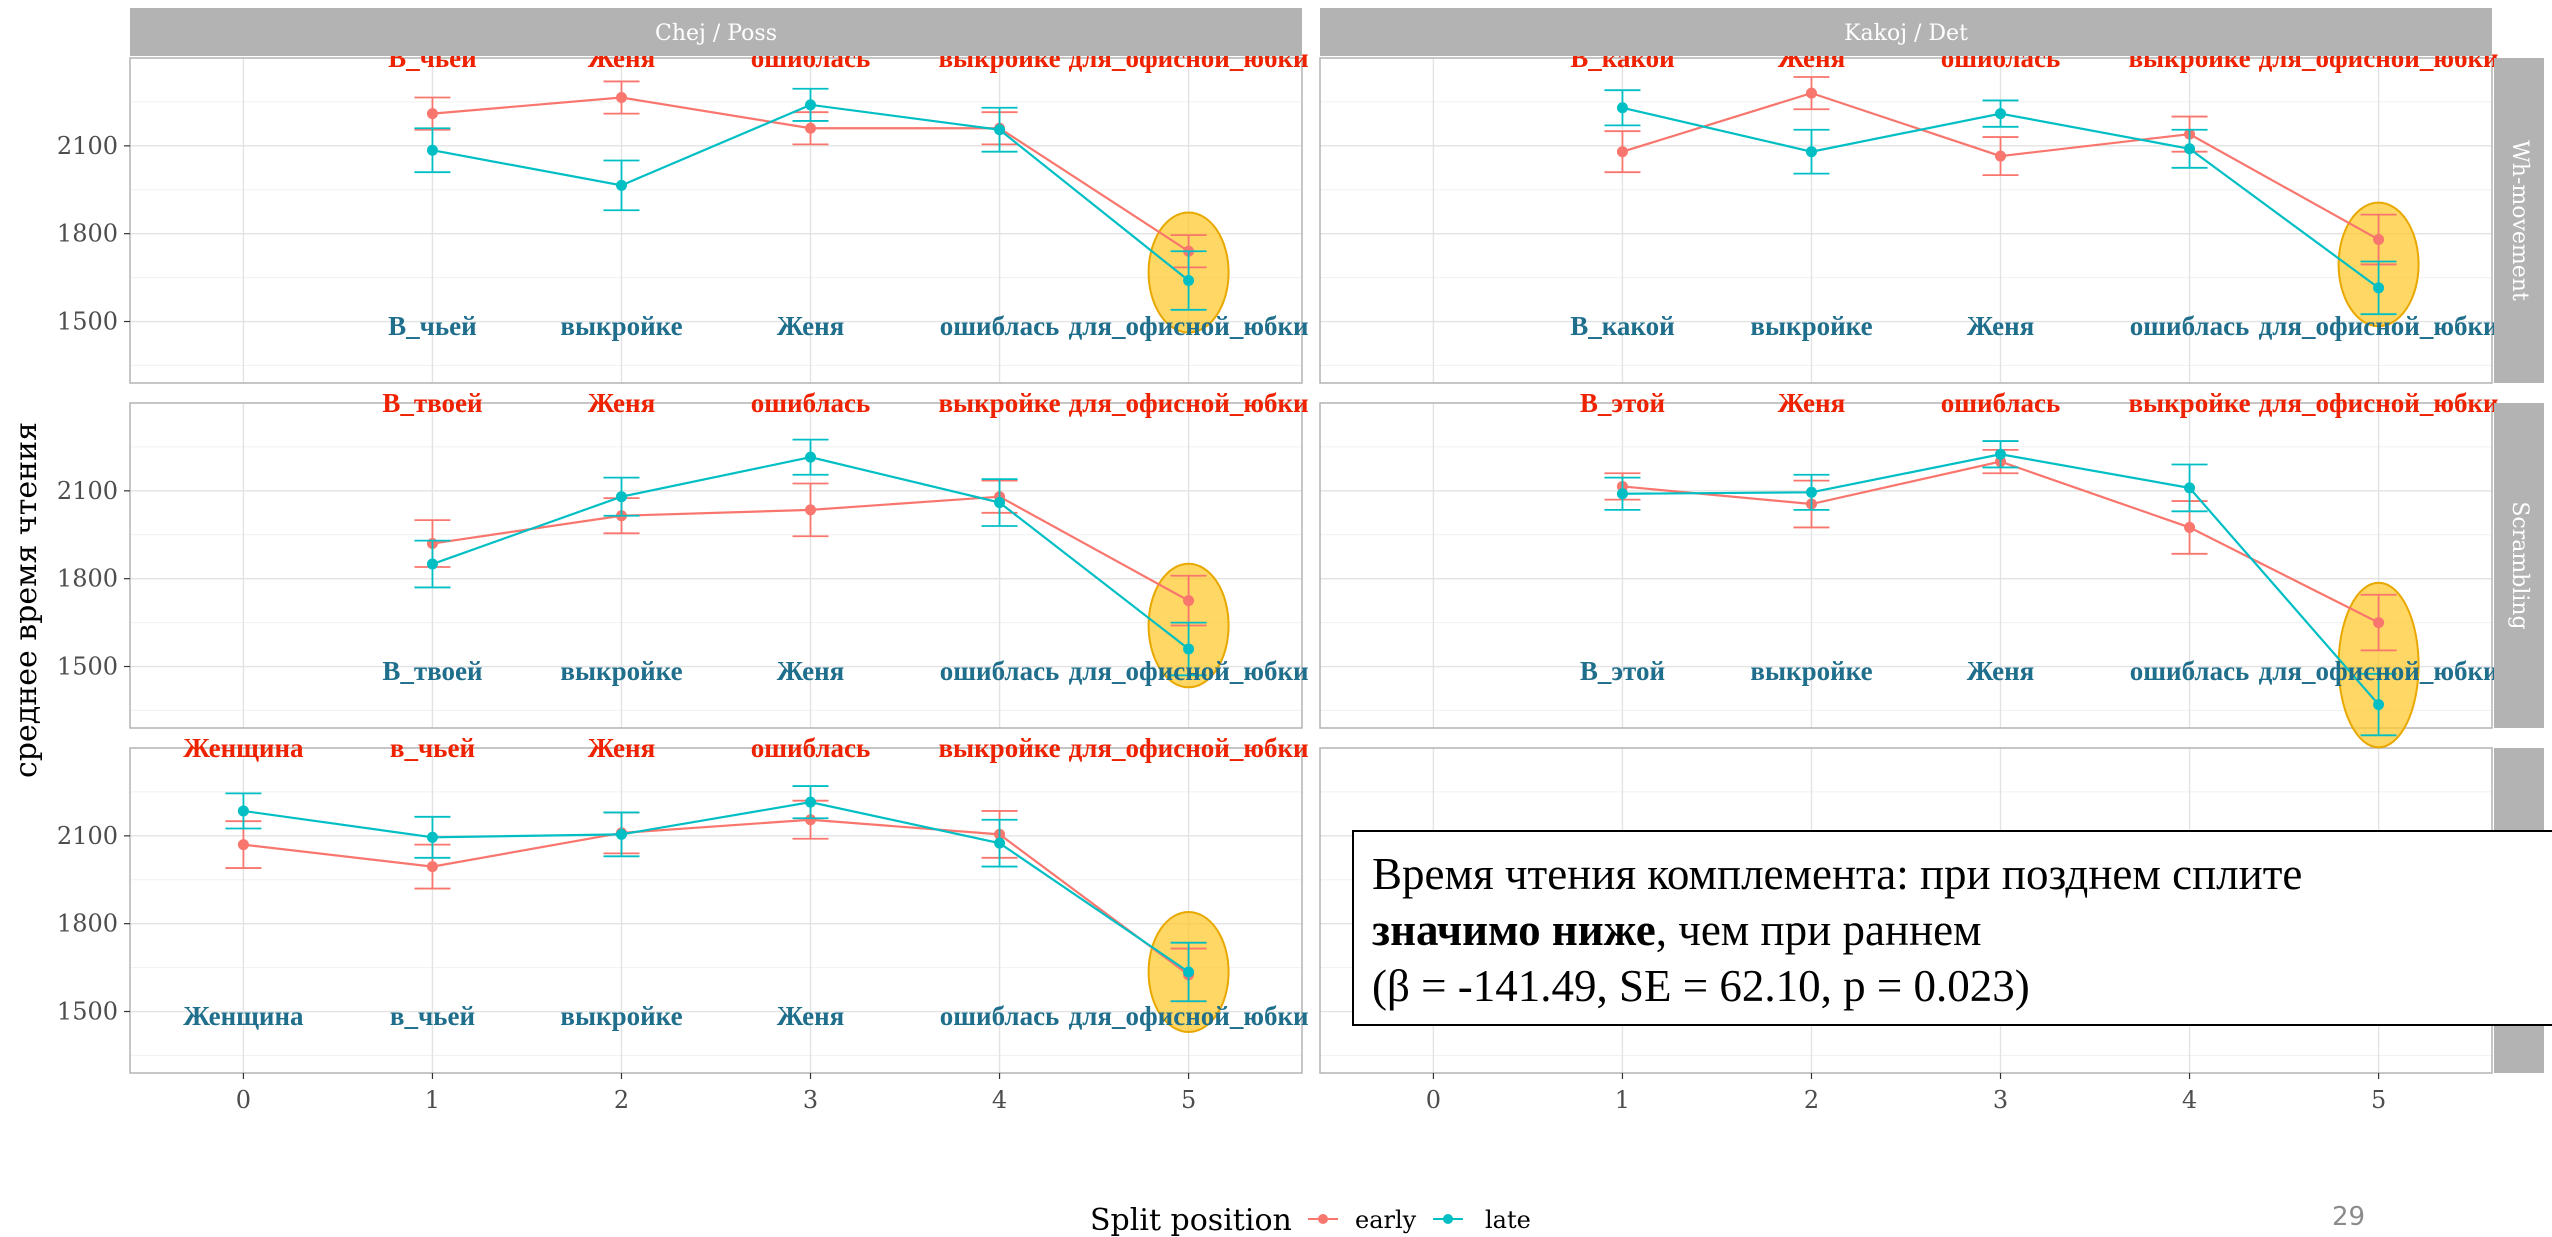 The image size is (2552, 1237). Describe the element at coordinates (432, 671) in the screenshot. I see `word-label-bottom: В_твоей` at that location.